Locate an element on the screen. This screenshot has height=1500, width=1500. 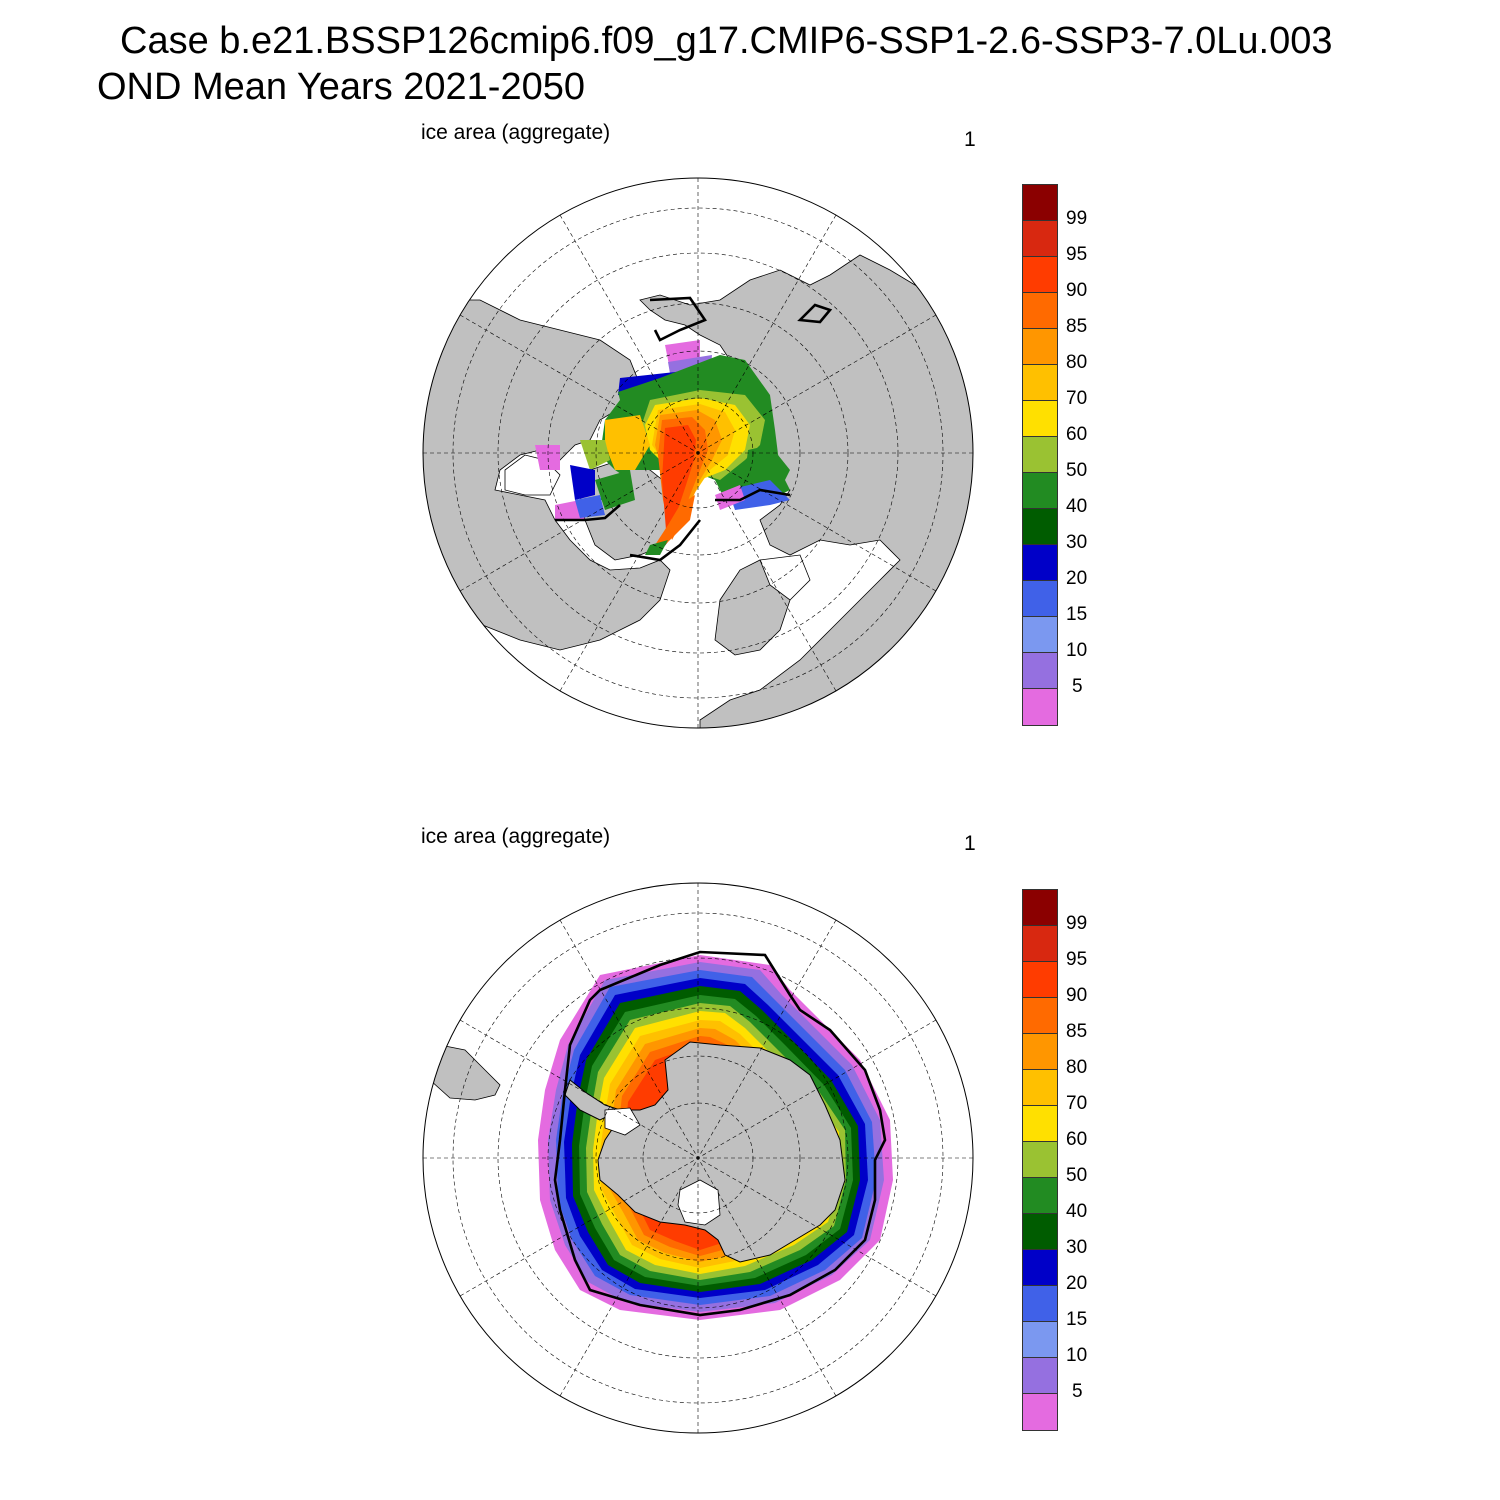
south-panel-number: 1 is located at coordinates (970, 843).